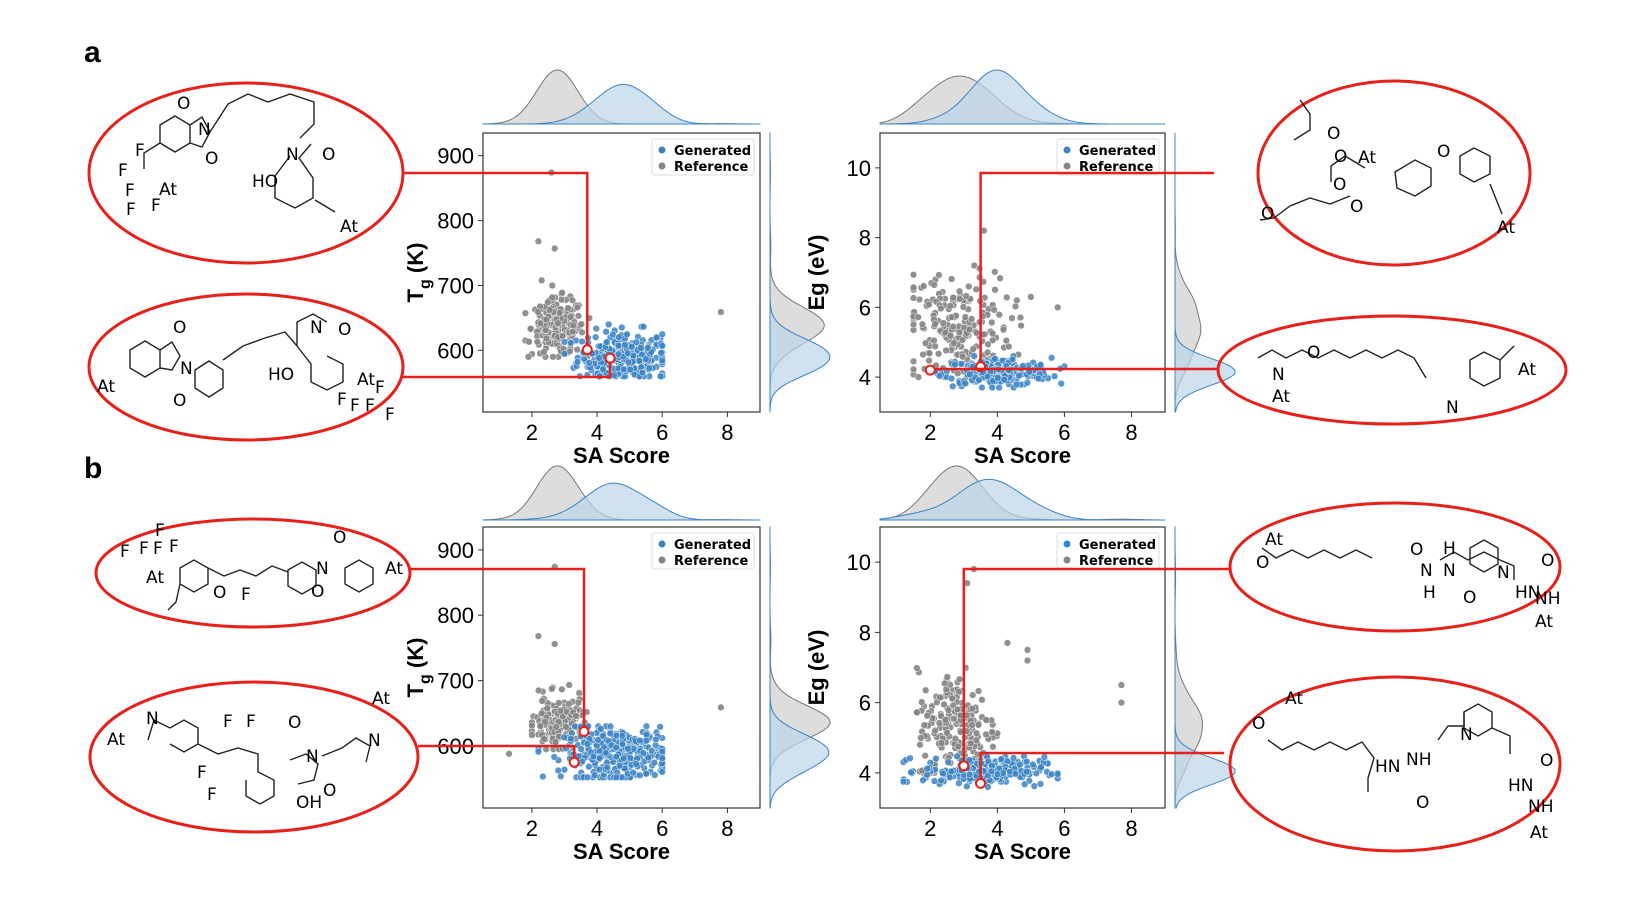  What do you see at coordinates (711, 561) in the screenshot?
I see `legend-label: Reference` at bounding box center [711, 561].